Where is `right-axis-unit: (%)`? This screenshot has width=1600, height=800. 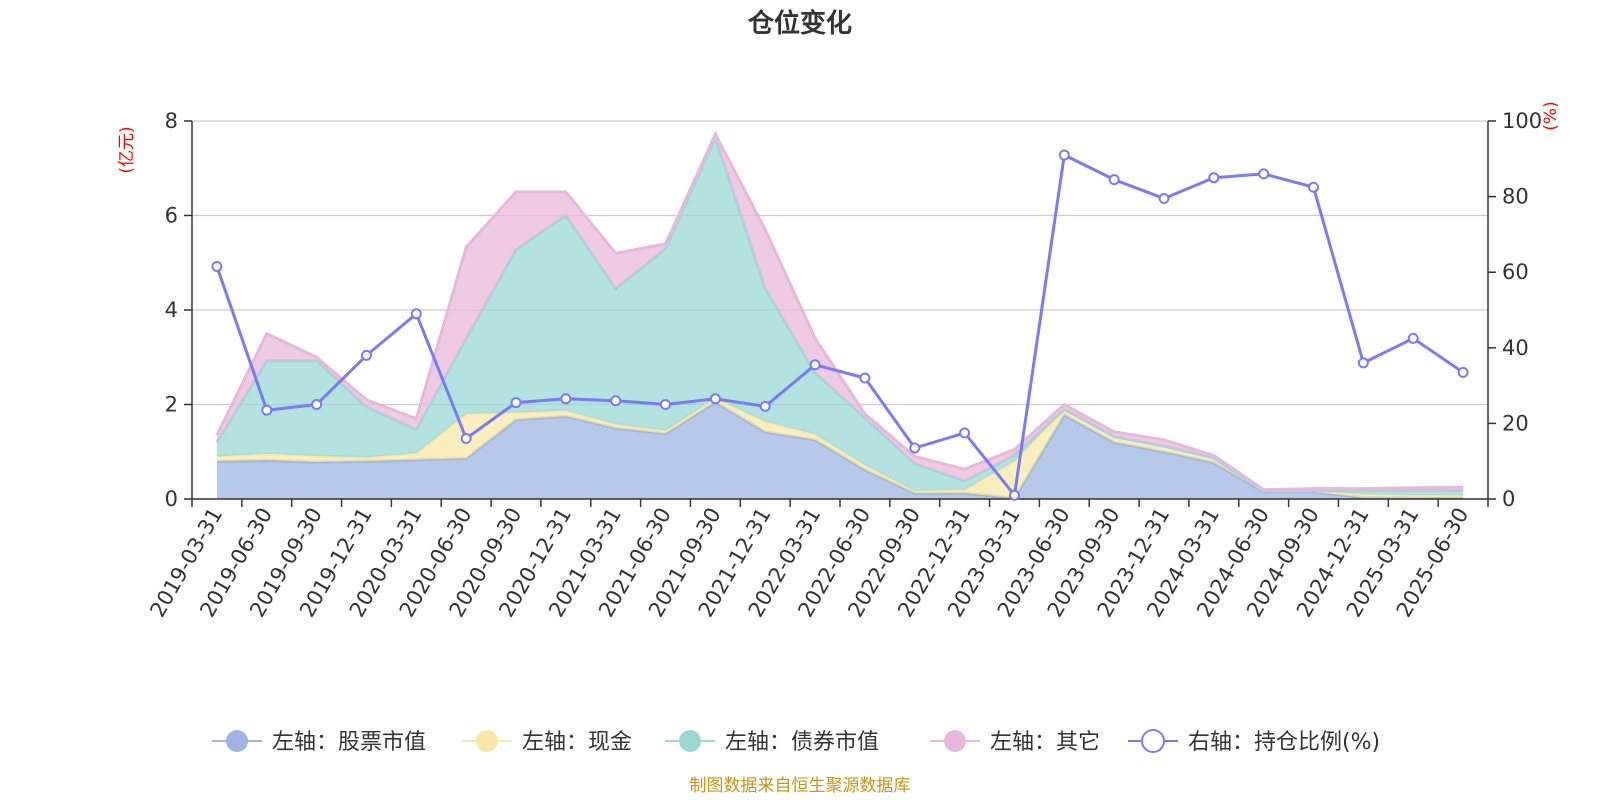 right-axis-unit: (%) is located at coordinates (1551, 115).